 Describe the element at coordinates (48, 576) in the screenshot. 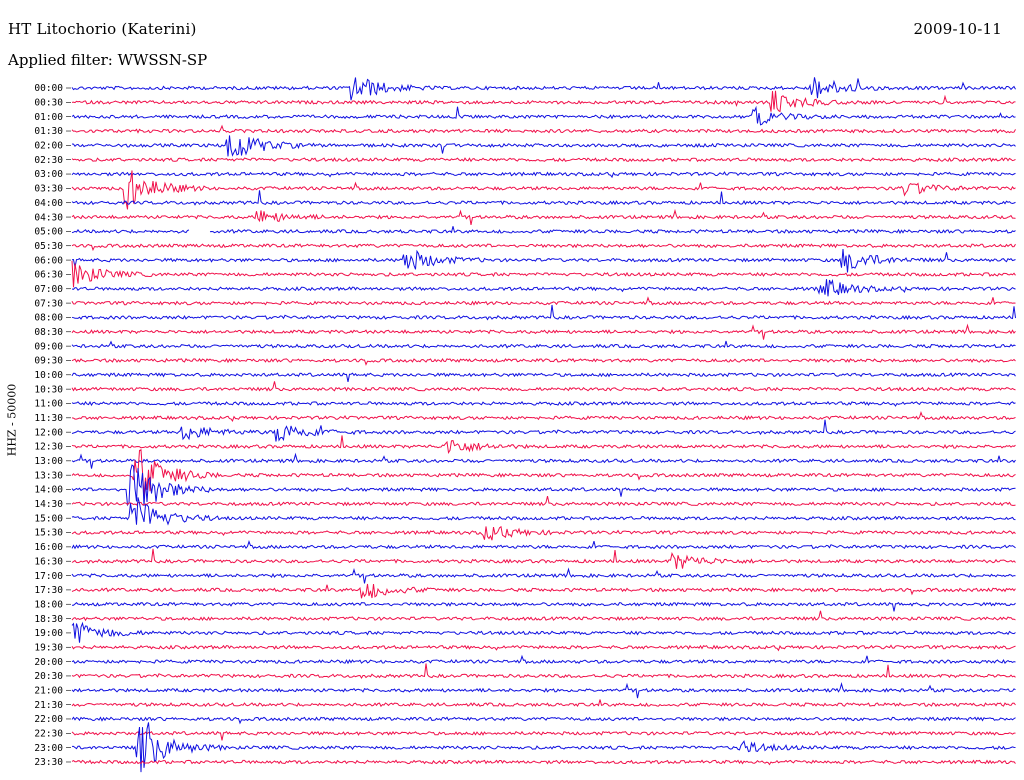

I see `tick-label: 17:00` at that location.